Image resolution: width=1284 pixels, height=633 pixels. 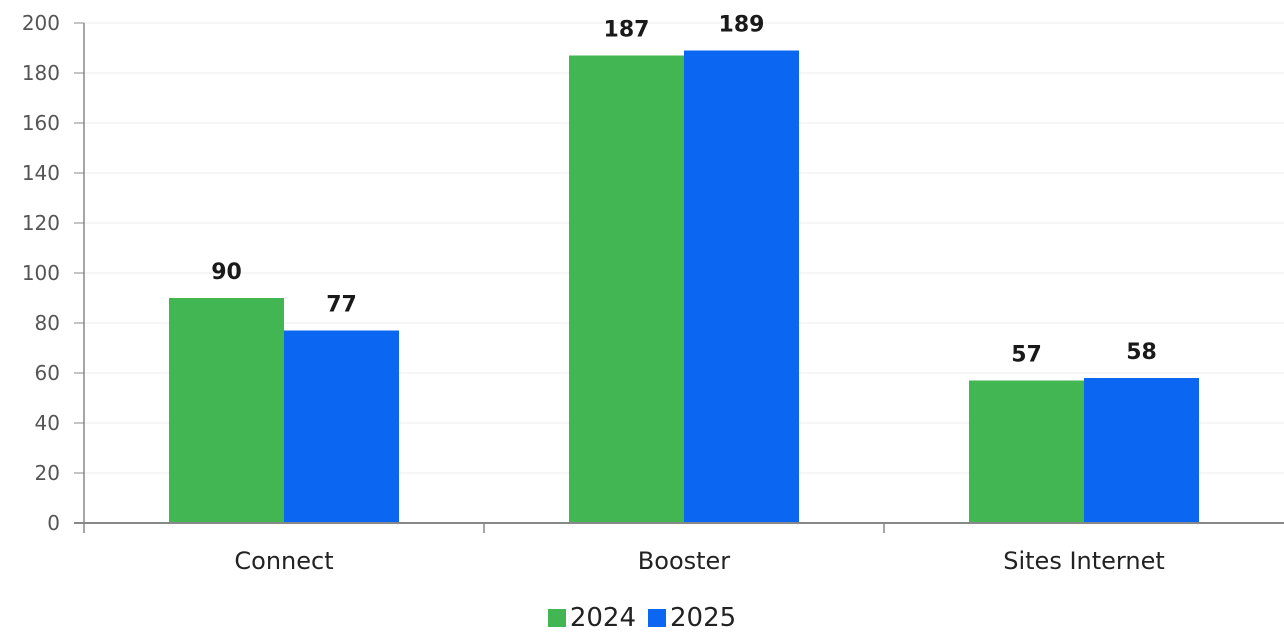 I want to click on legend-item: 2024, so click(x=591, y=618).